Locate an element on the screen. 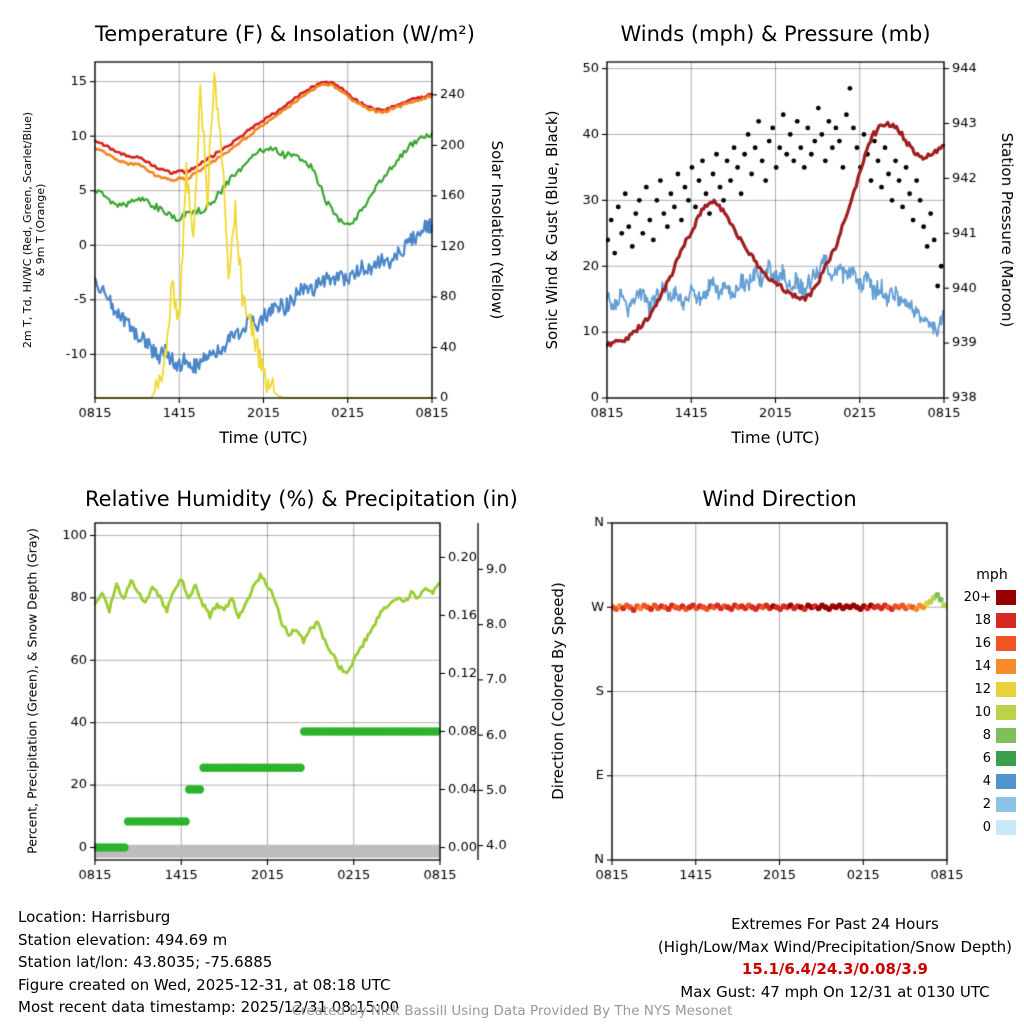  chart-title: Winds (mph) & Pressure (mb) is located at coordinates (775, 34).